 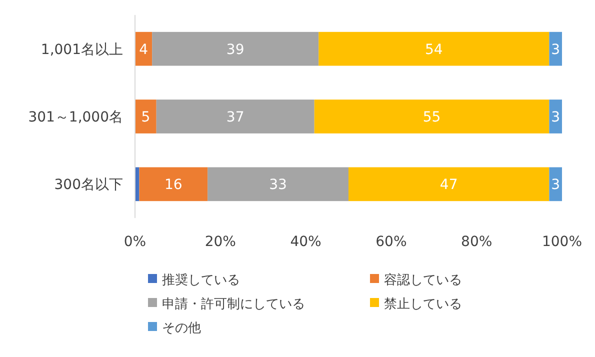 What do you see at coordinates (88, 185) in the screenshot?
I see `y-tick-label: 300名以下` at bounding box center [88, 185].